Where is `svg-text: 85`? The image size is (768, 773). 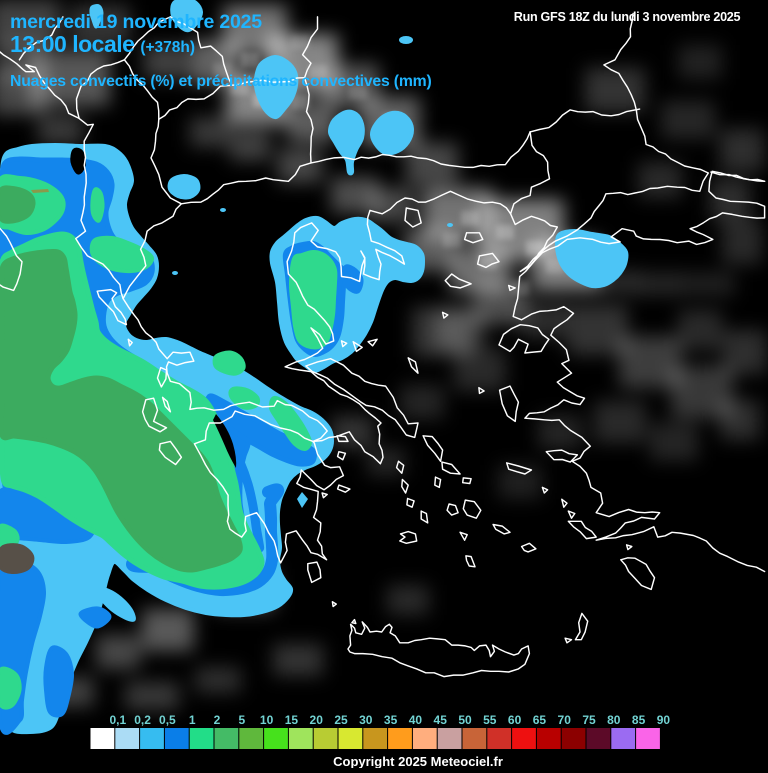
svg-text: 85 is located at coordinates (639, 720).